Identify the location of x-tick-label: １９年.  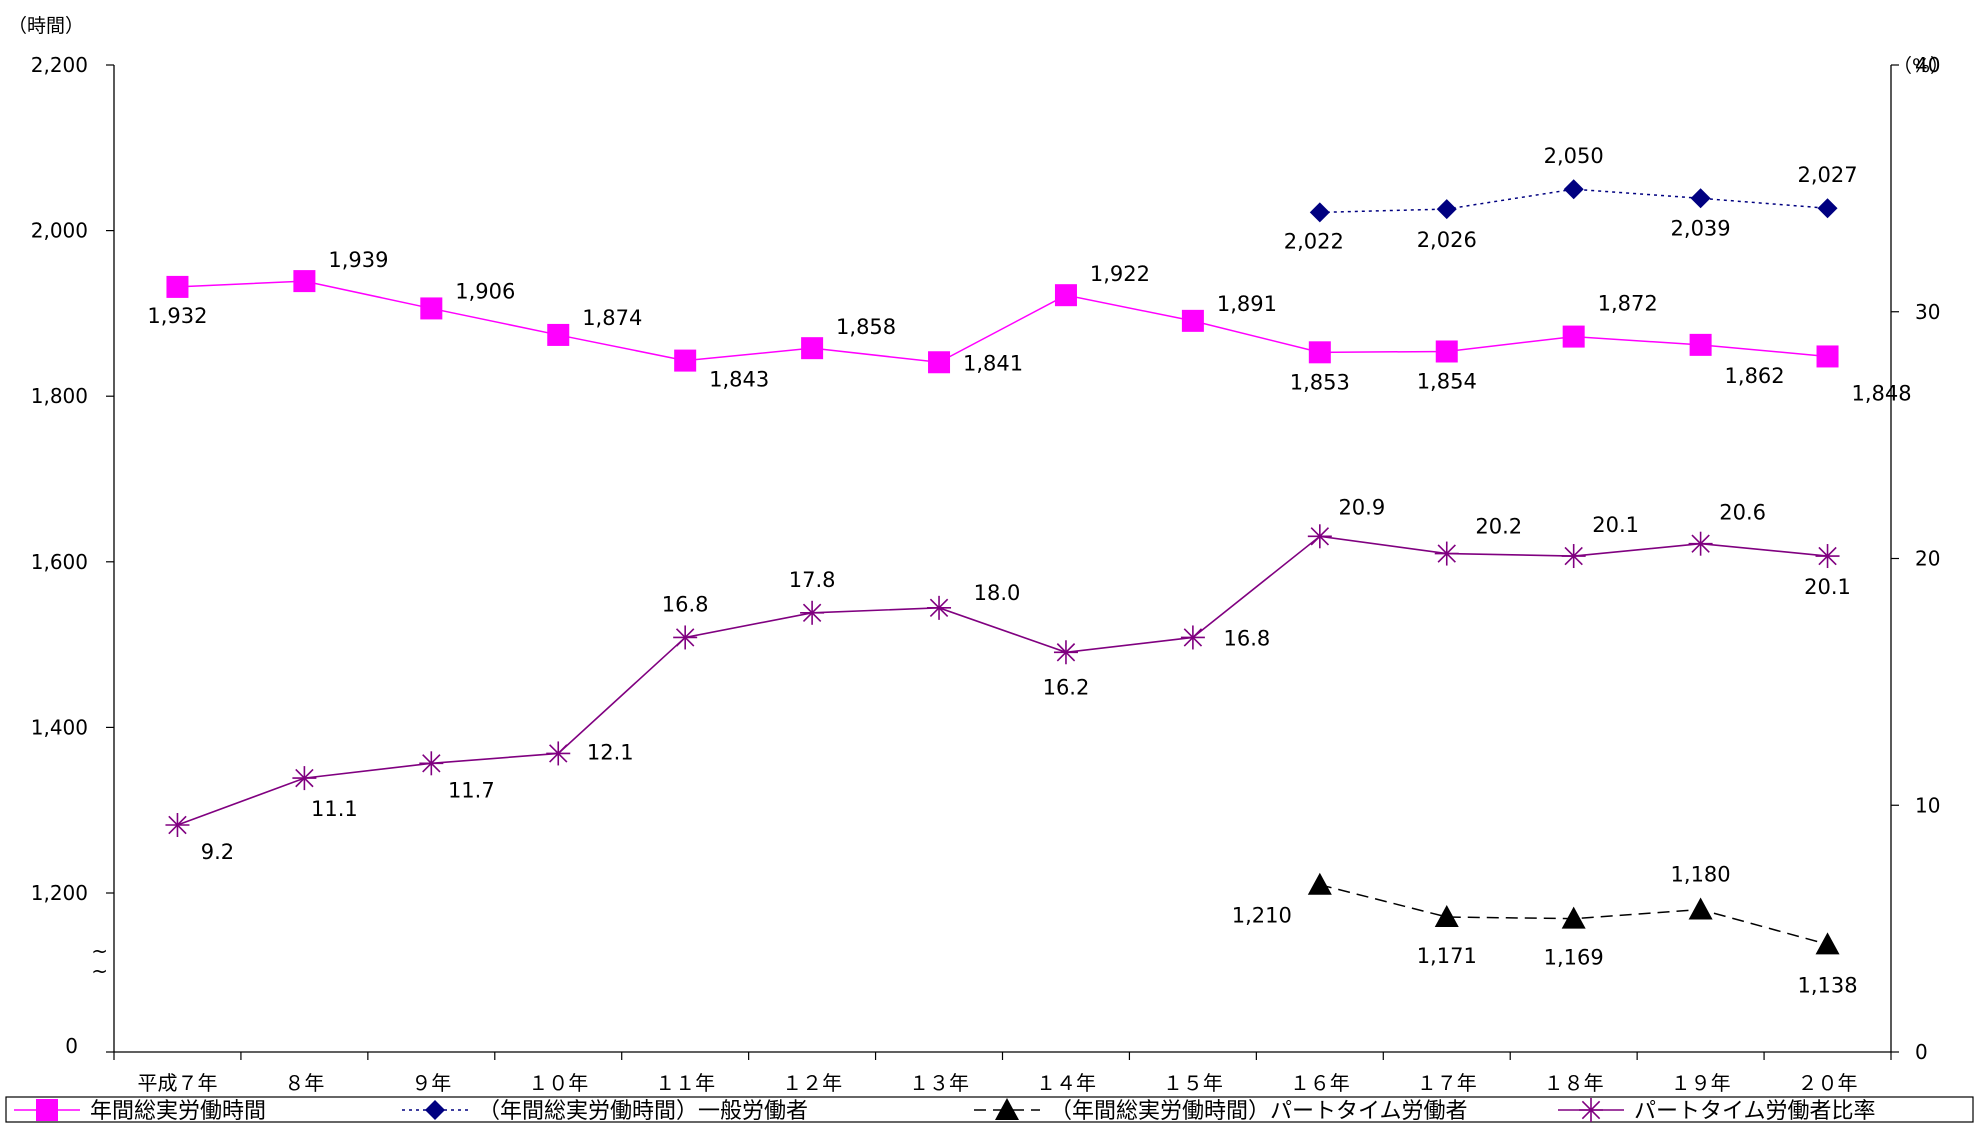
(1701, 1083).